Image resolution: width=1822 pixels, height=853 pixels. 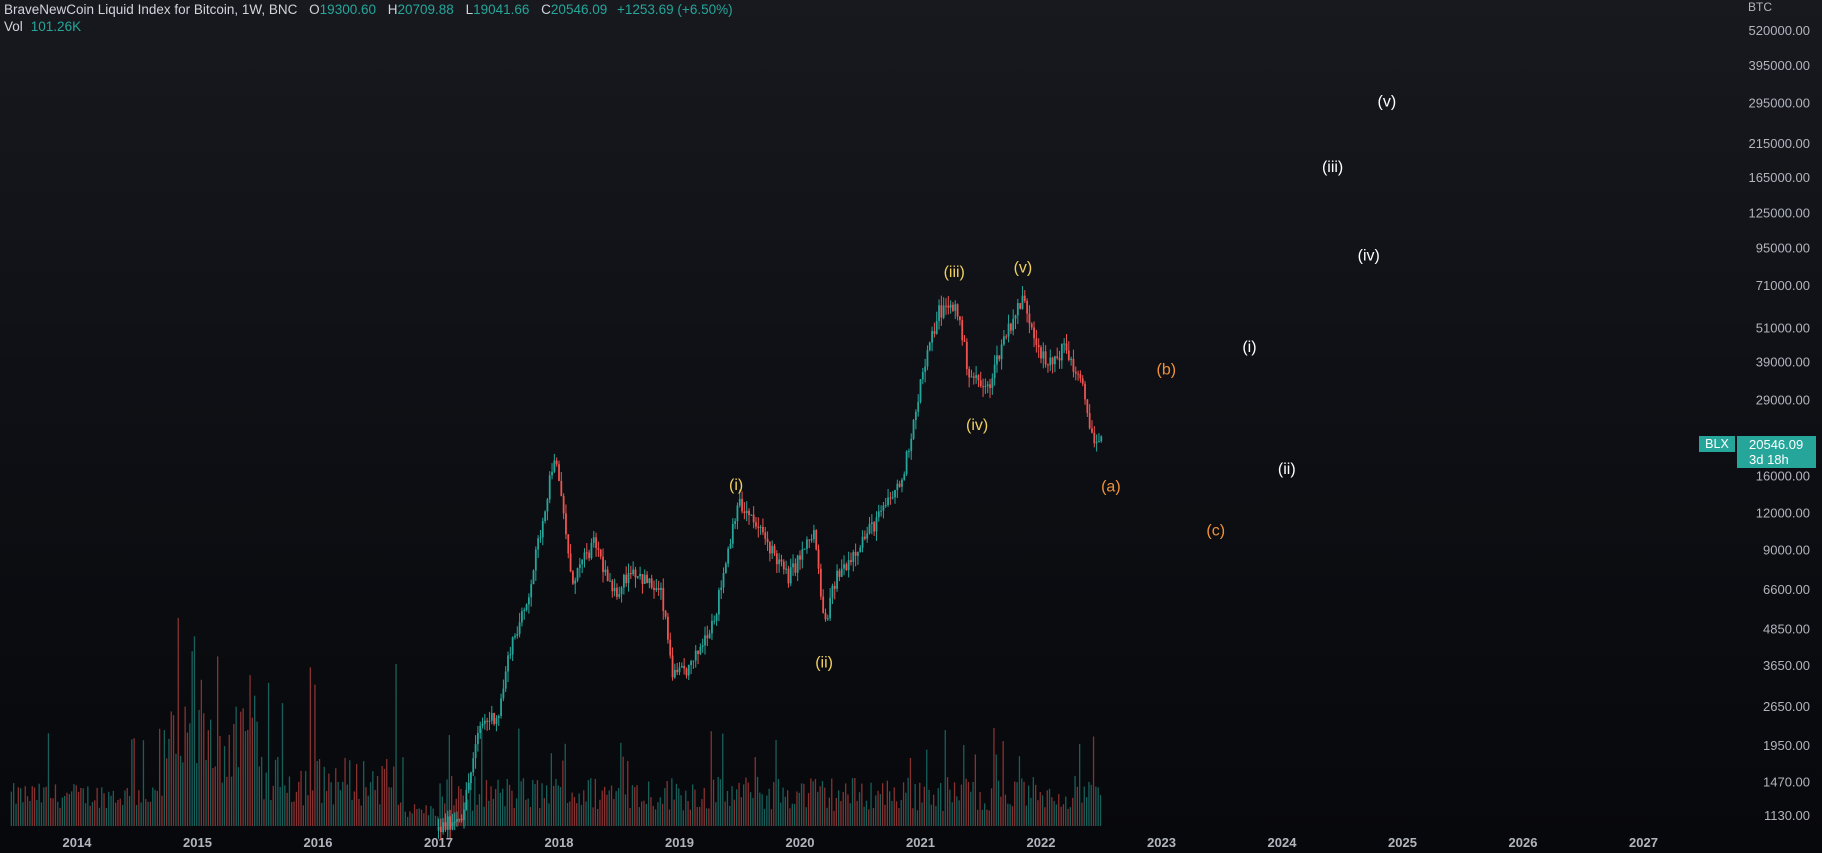 I want to click on time-tick-label: 2019, so click(x=679, y=842).